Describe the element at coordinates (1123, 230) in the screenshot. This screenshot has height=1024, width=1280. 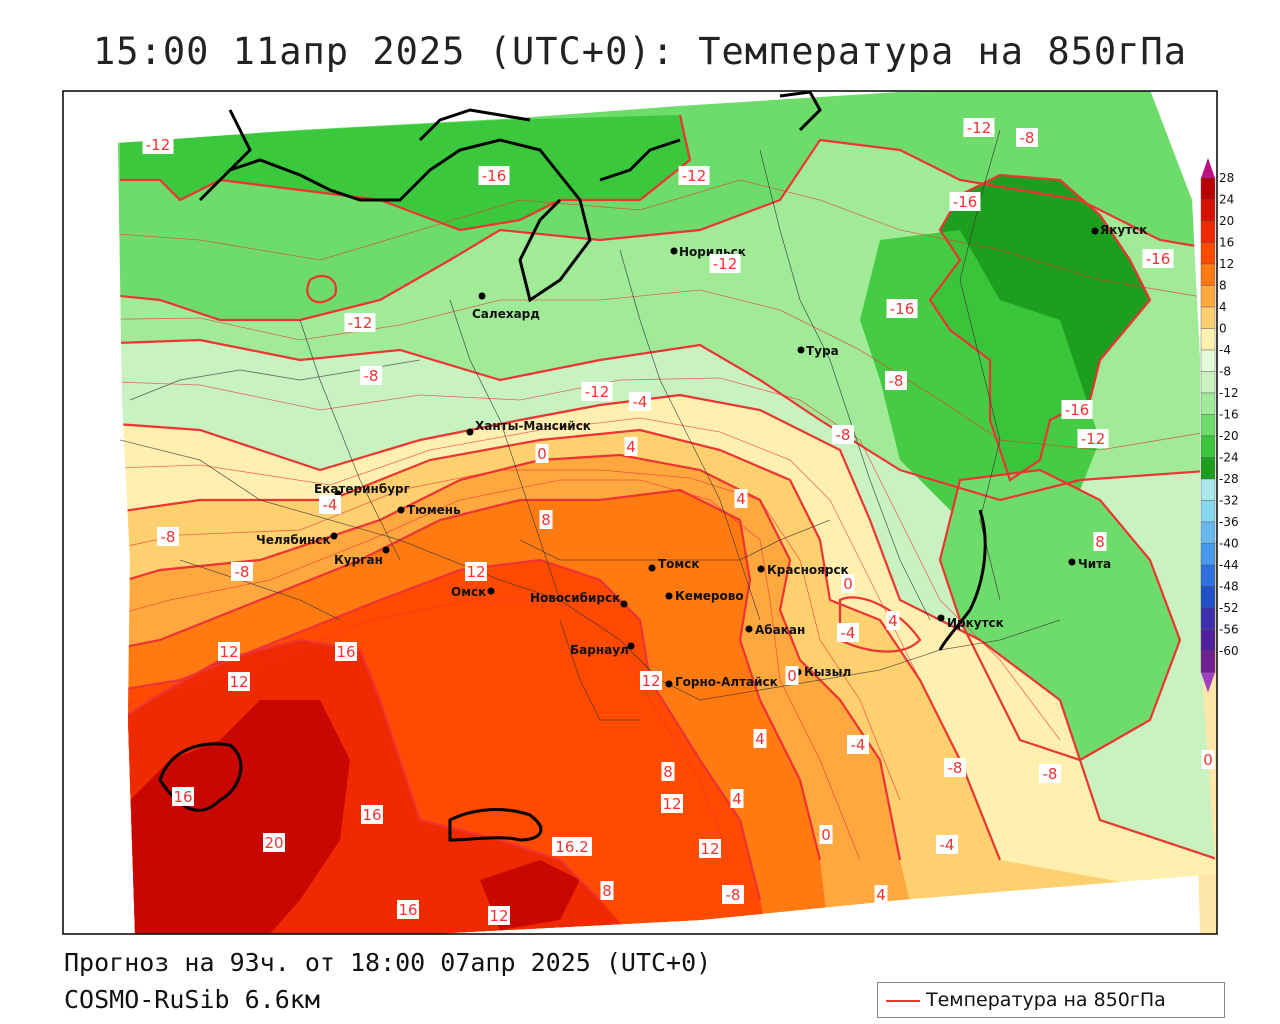
I see `city-label: Якутск` at that location.